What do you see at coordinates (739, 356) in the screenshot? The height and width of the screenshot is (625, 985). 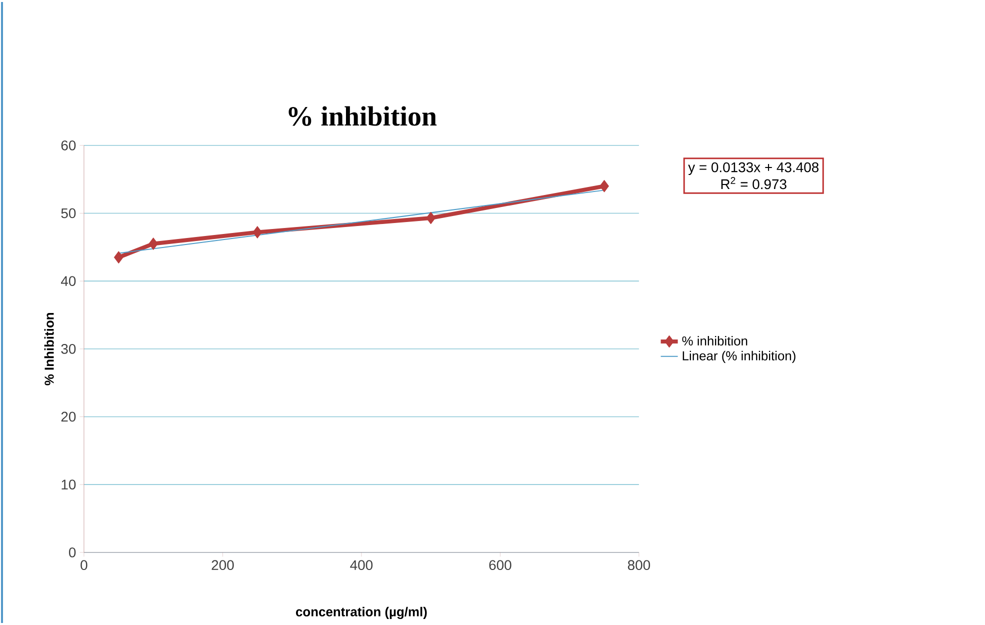 I see `legend-label: Linear (% inhibition)` at bounding box center [739, 356].